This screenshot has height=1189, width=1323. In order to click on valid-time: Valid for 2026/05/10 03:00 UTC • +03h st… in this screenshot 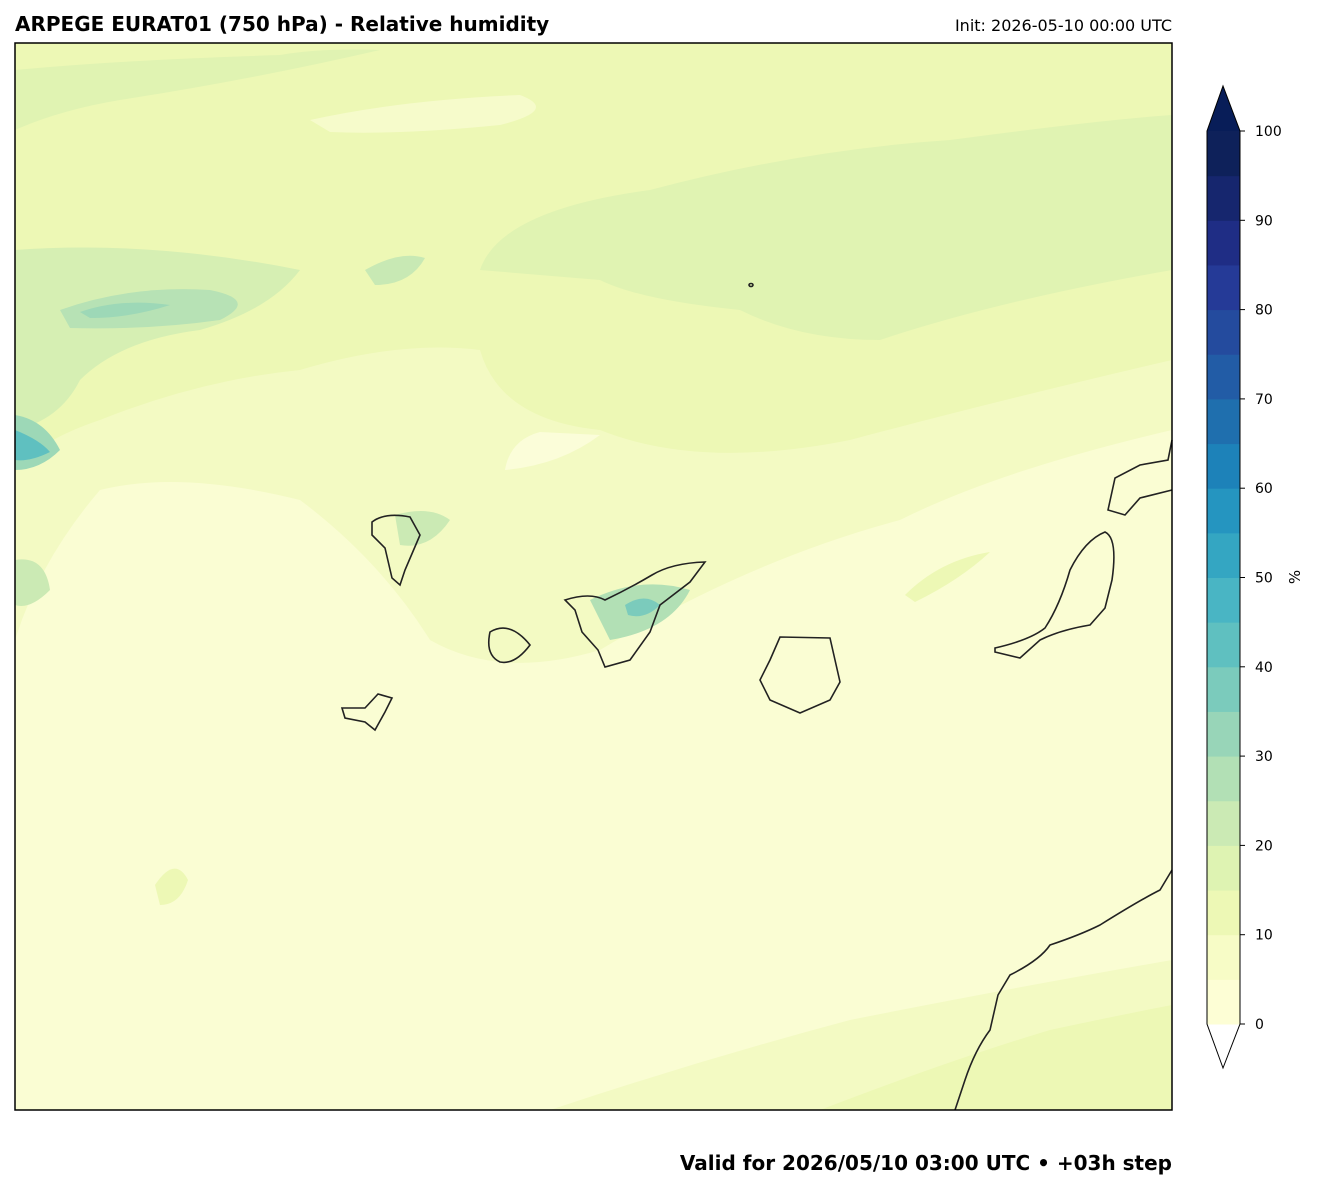, I will do `click(926, 1163)`.